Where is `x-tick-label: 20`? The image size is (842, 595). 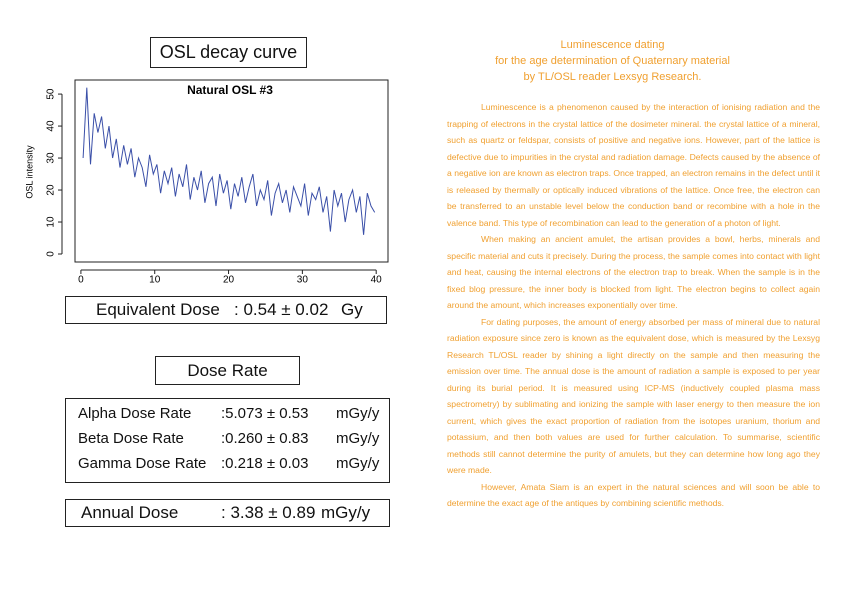
x-tick-label: 20 is located at coordinates (229, 280).